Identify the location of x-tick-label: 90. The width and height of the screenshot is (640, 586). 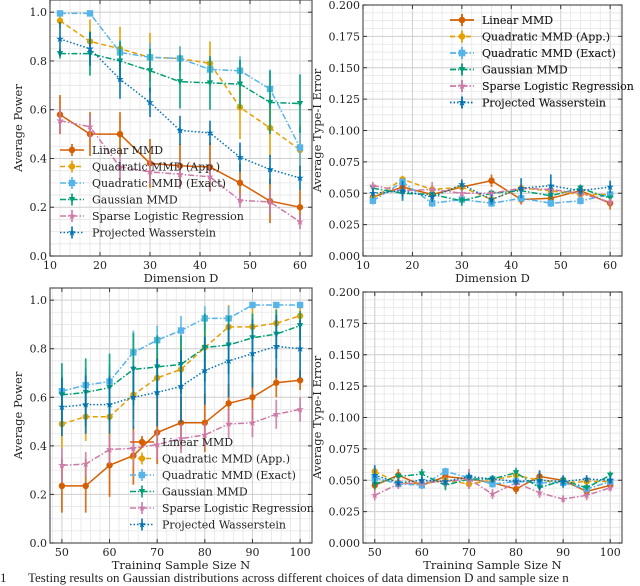
(252, 552).